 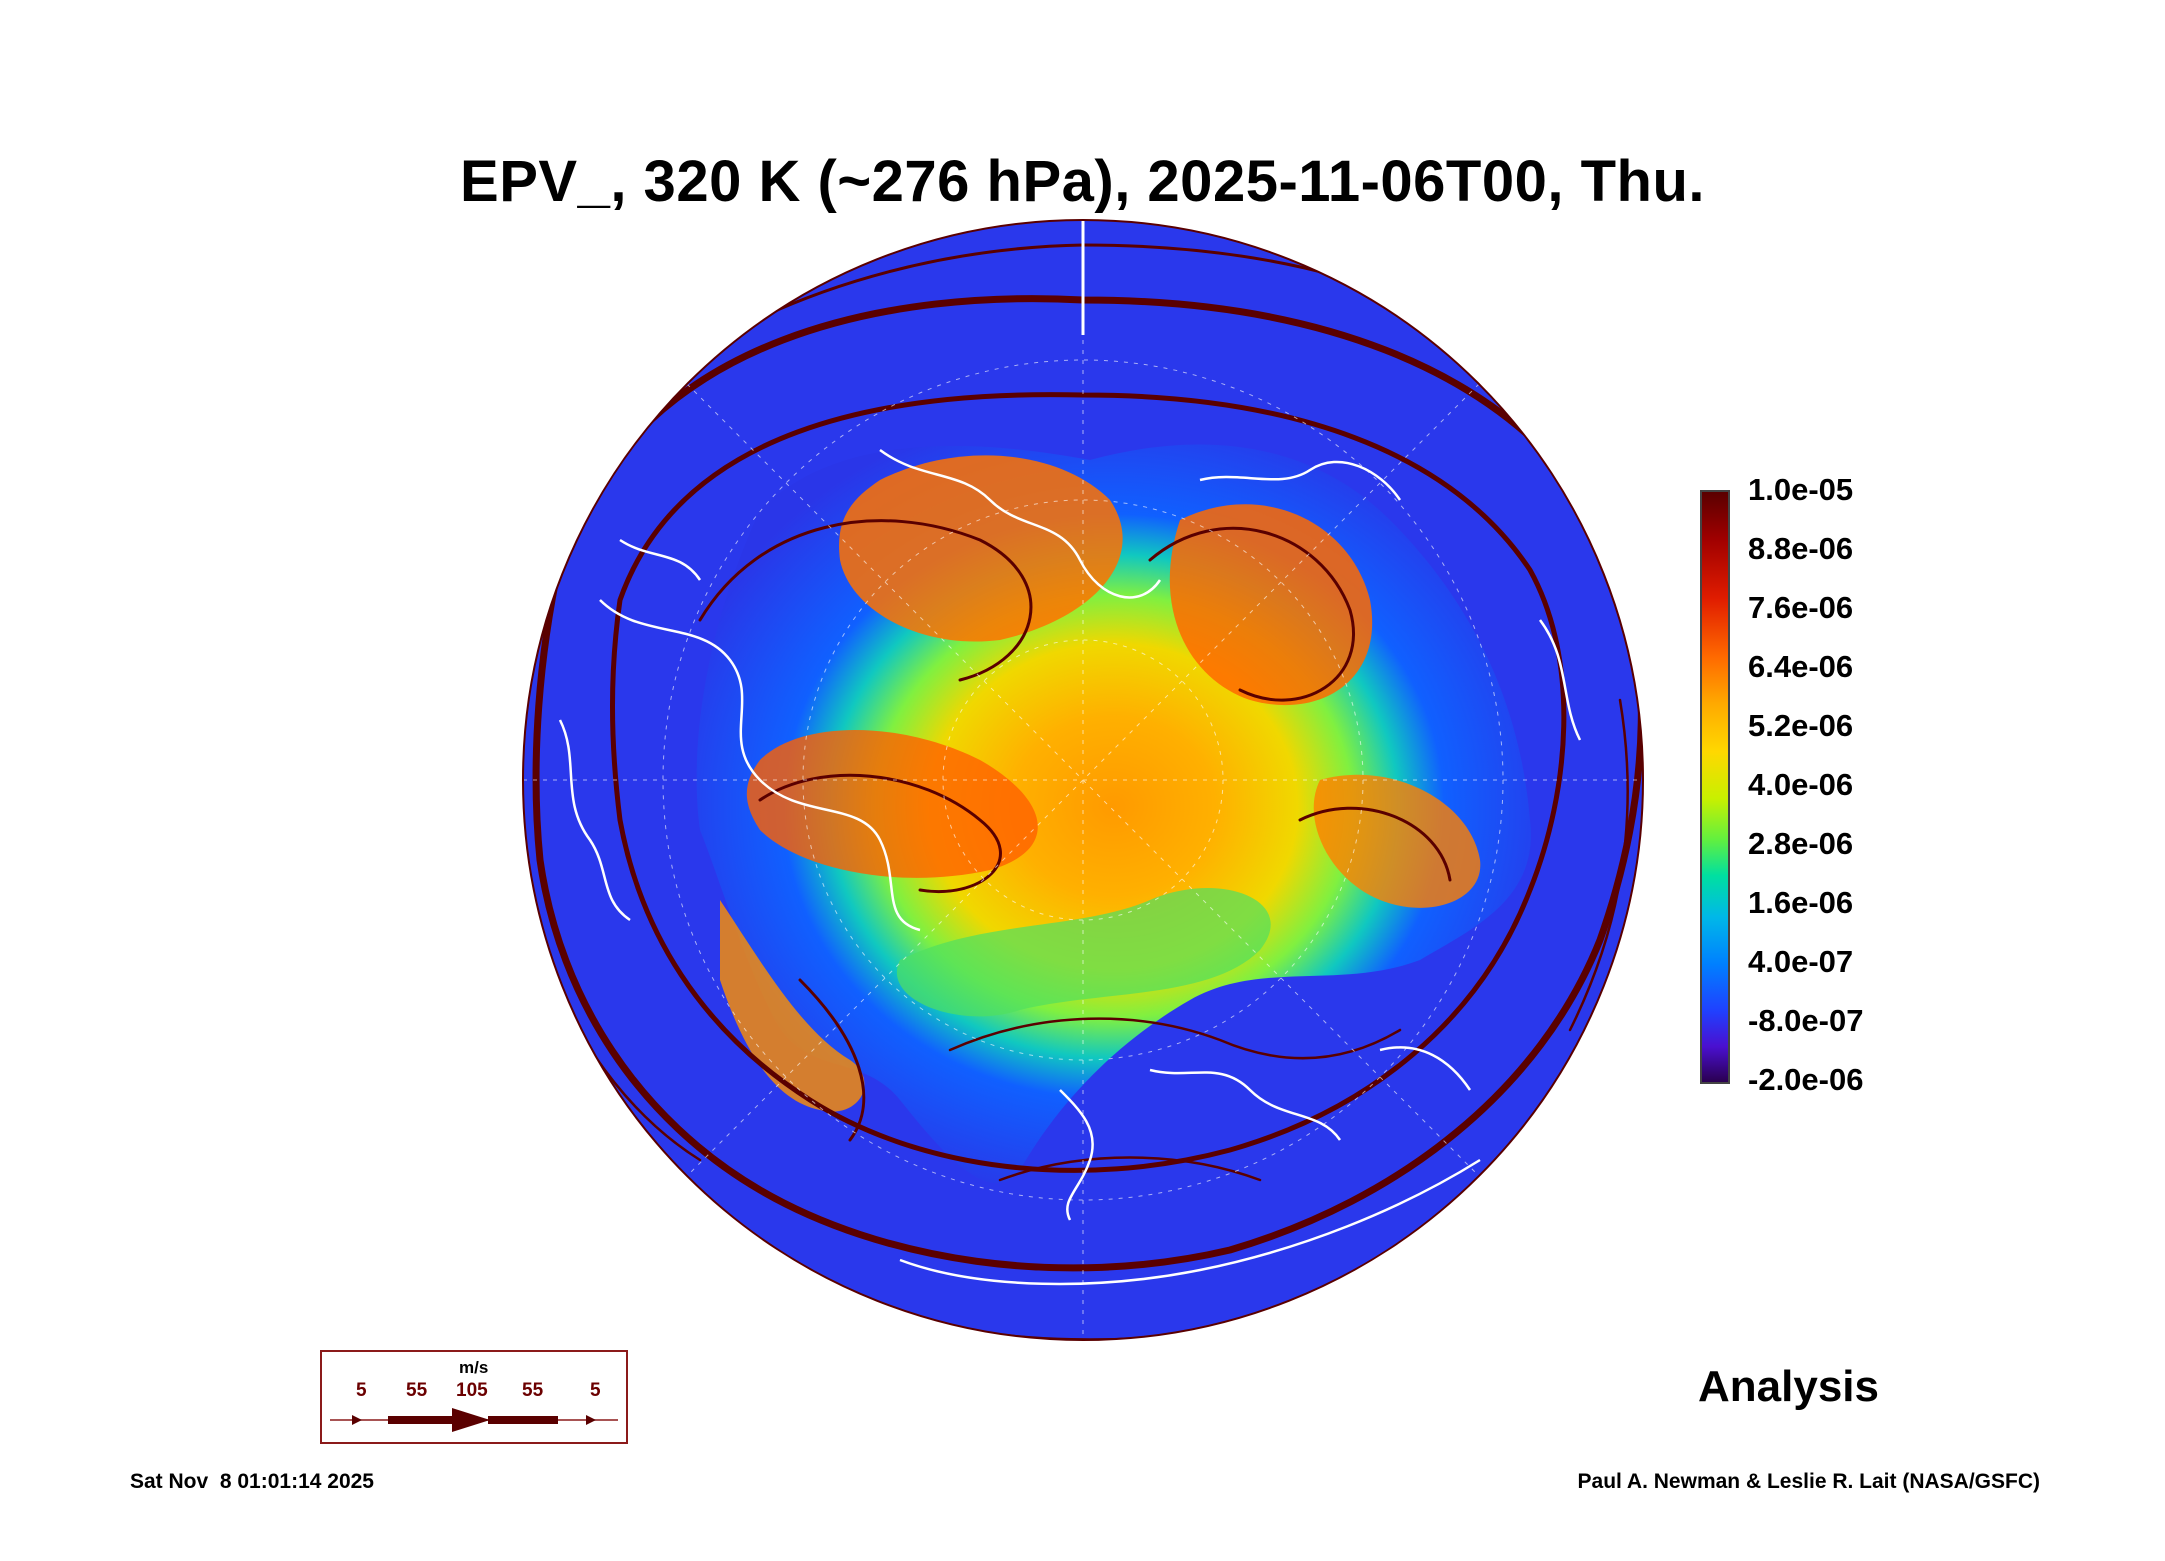 I want to click on wind-arrow-thick, so click(x=471, y=1420).